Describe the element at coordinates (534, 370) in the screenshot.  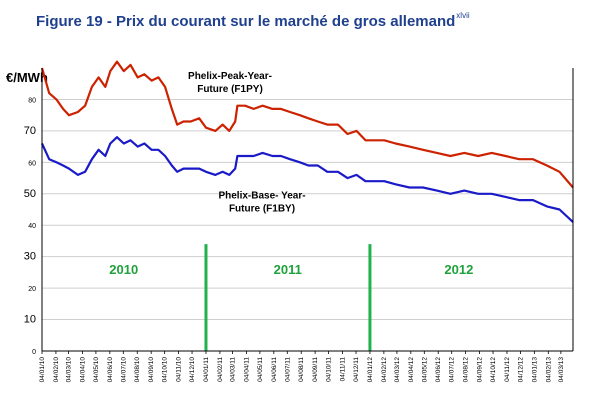
I see `x-tick-label: 04/01/13` at that location.